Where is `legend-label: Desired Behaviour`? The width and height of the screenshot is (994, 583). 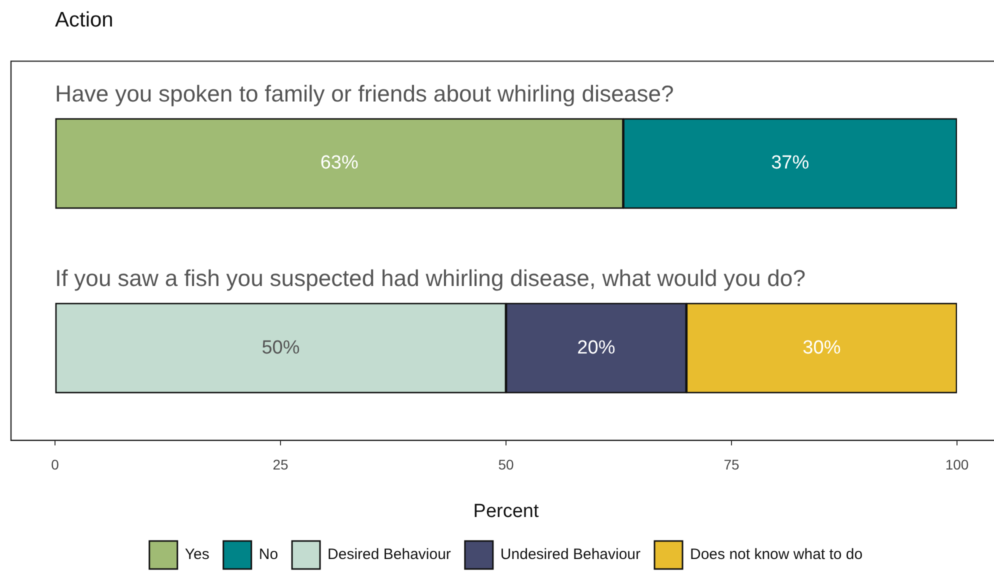
legend-label: Desired Behaviour is located at coordinates (389, 555).